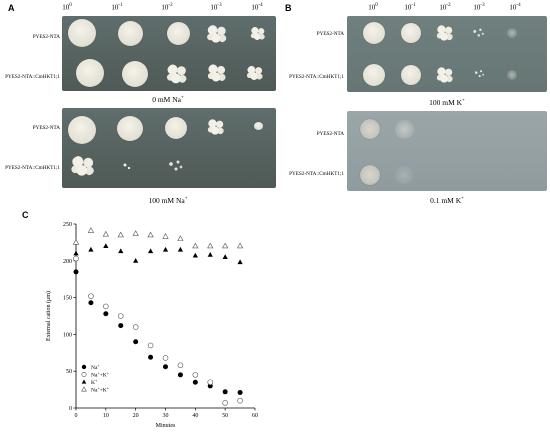  I want to click on plate-b-100mm-k, so click(447, 54).